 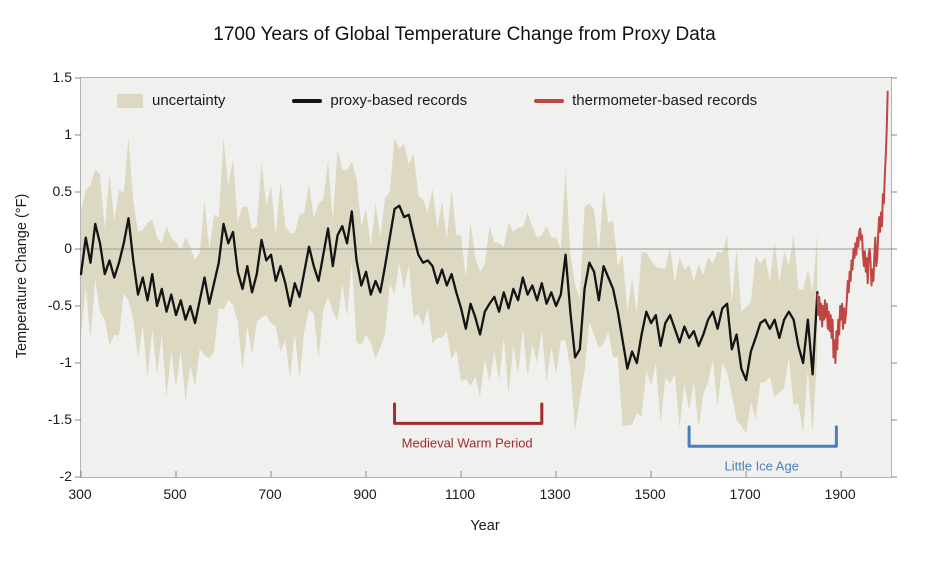 What do you see at coordinates (762, 436) in the screenshot?
I see `little-ice-age-bracket` at bounding box center [762, 436].